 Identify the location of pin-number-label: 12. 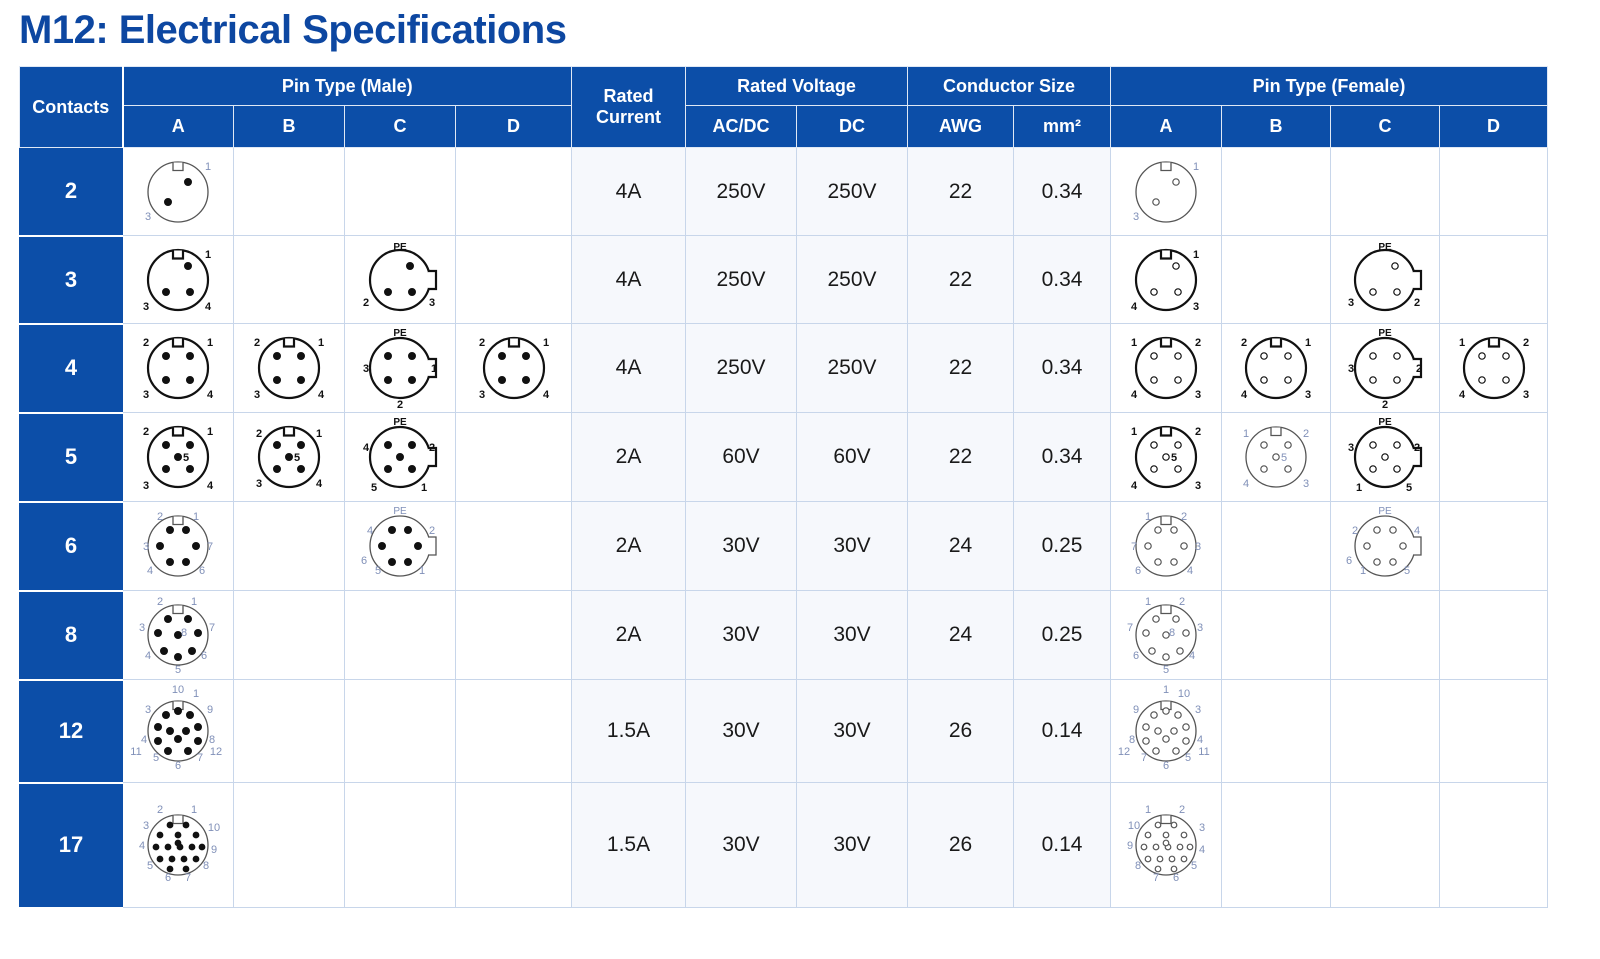
(1124, 752).